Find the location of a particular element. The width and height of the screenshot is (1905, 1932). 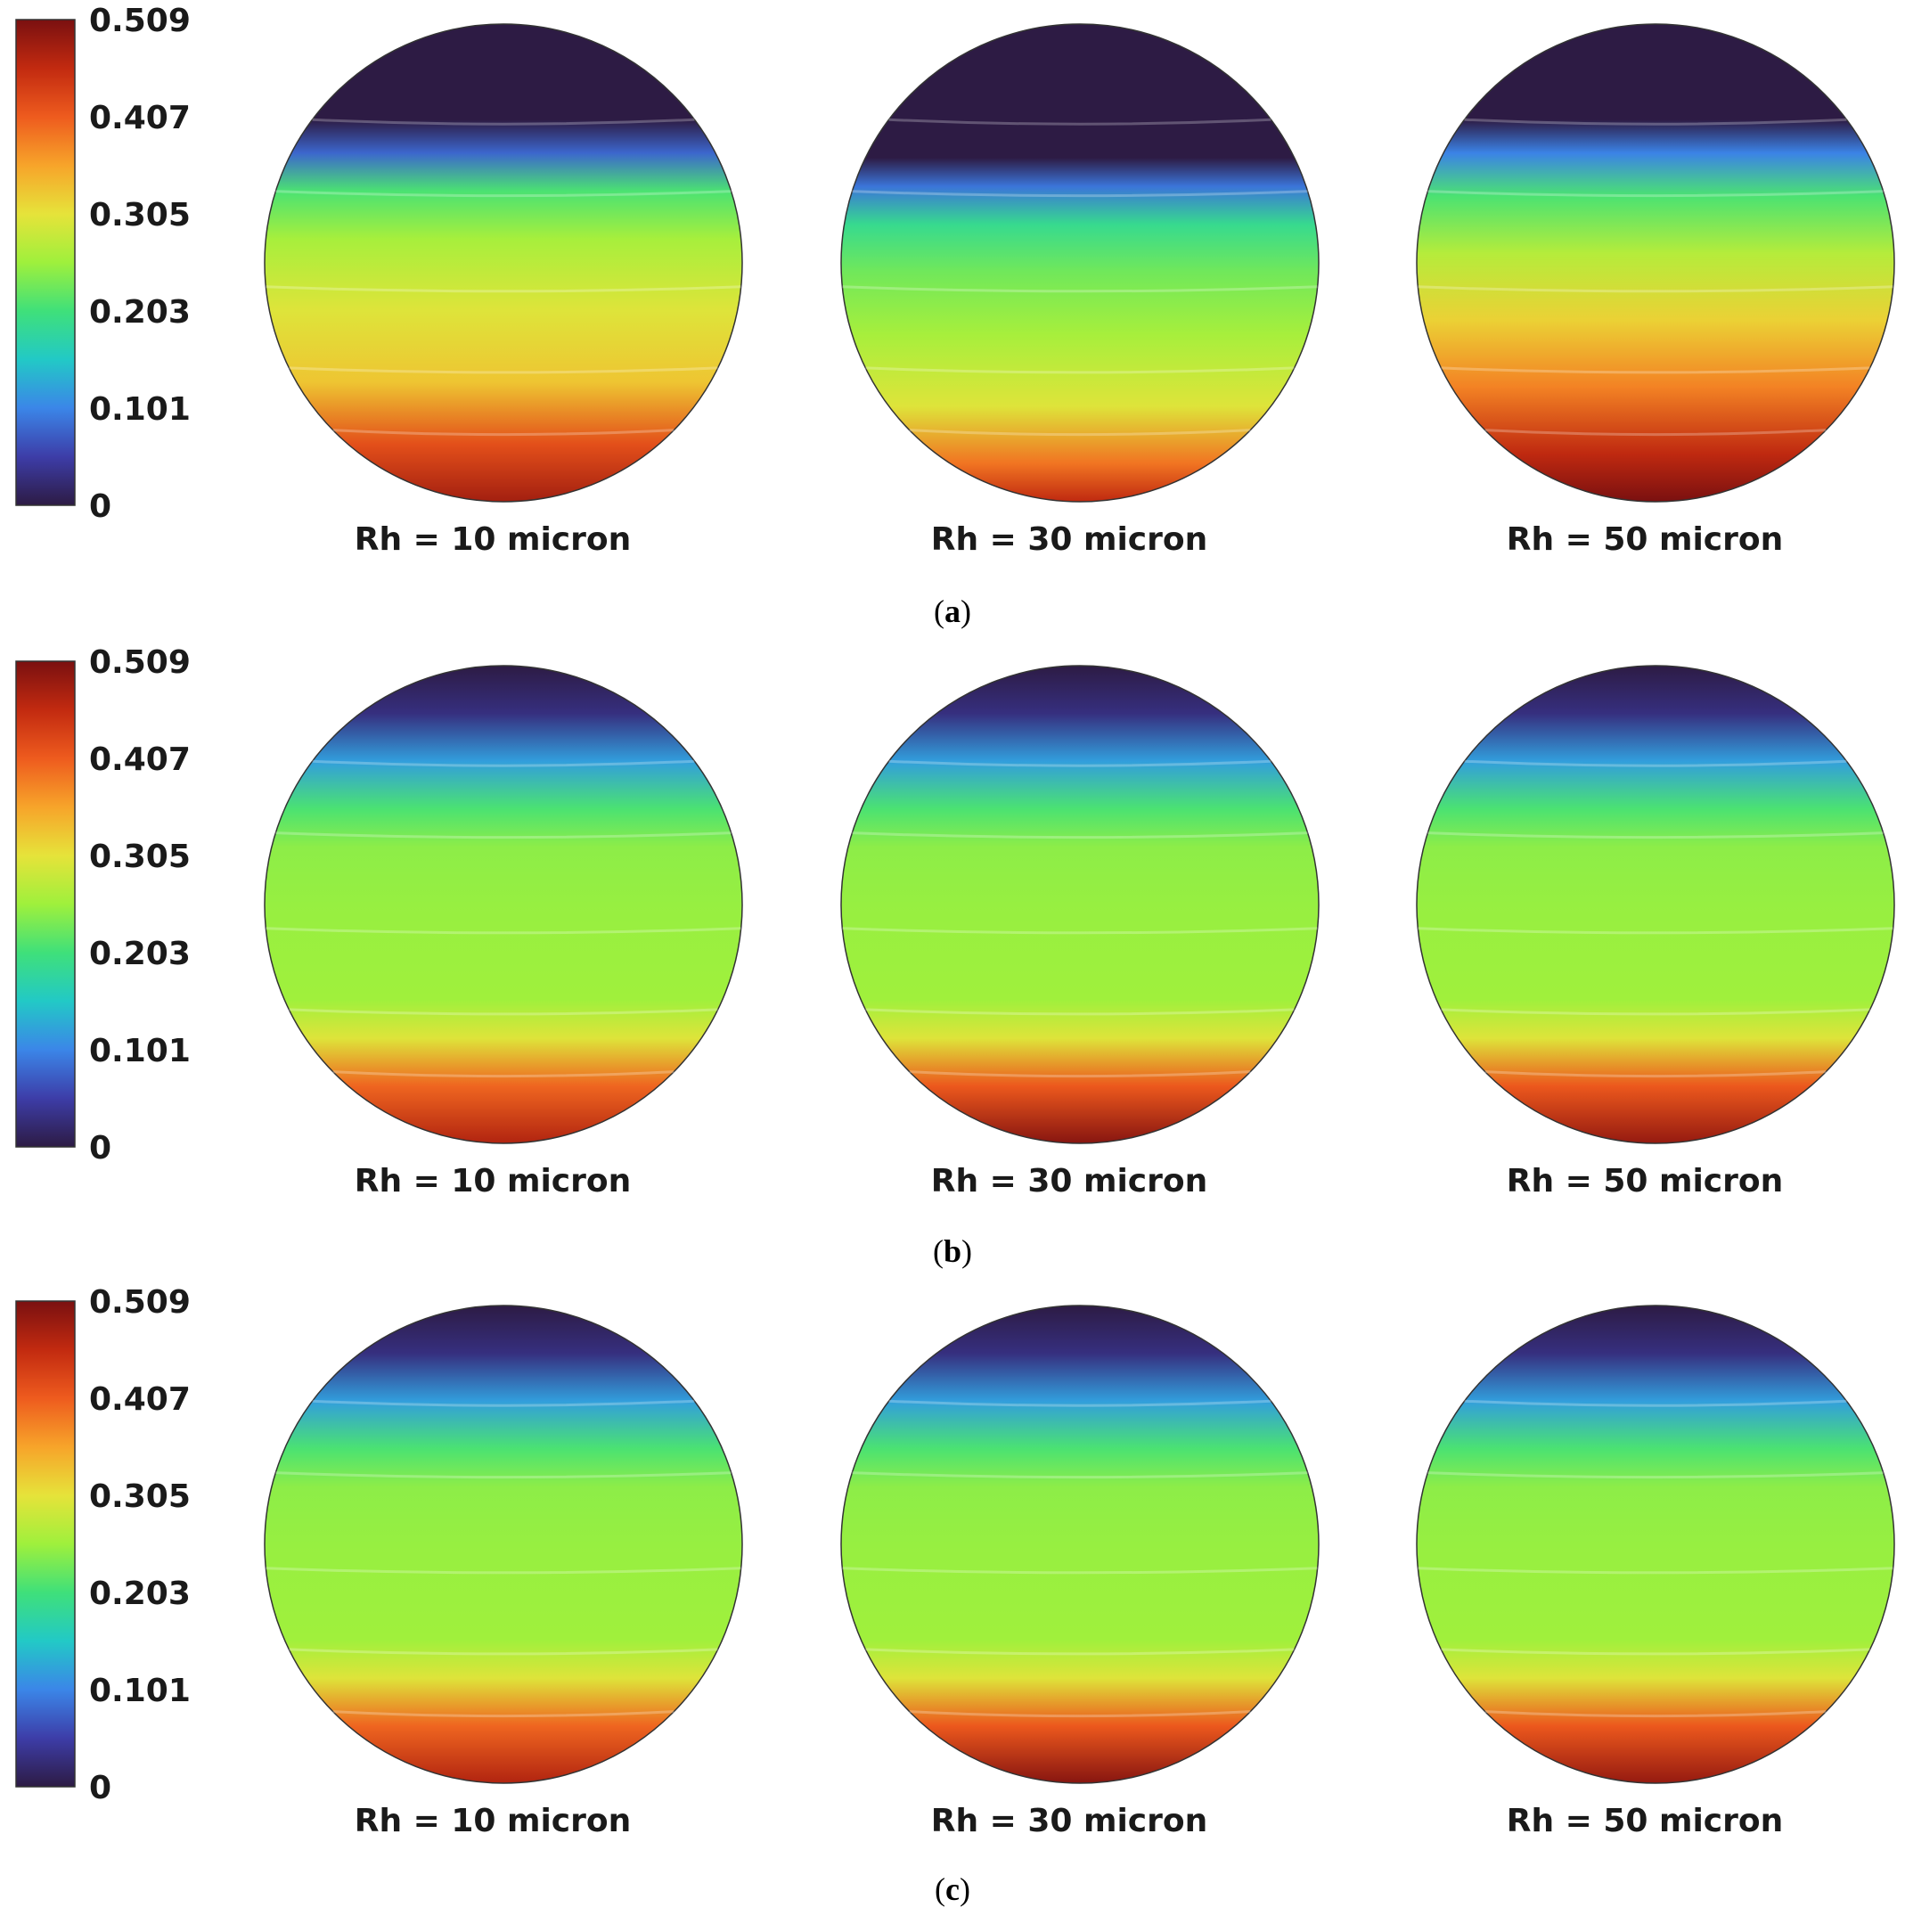

panel-caption: (b) is located at coordinates (952, 1251).